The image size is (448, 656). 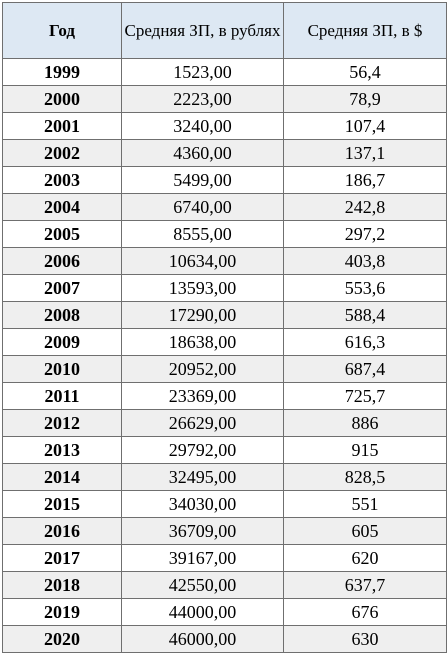 I want to click on cell-salary-rub: 3240,00, so click(x=202, y=126).